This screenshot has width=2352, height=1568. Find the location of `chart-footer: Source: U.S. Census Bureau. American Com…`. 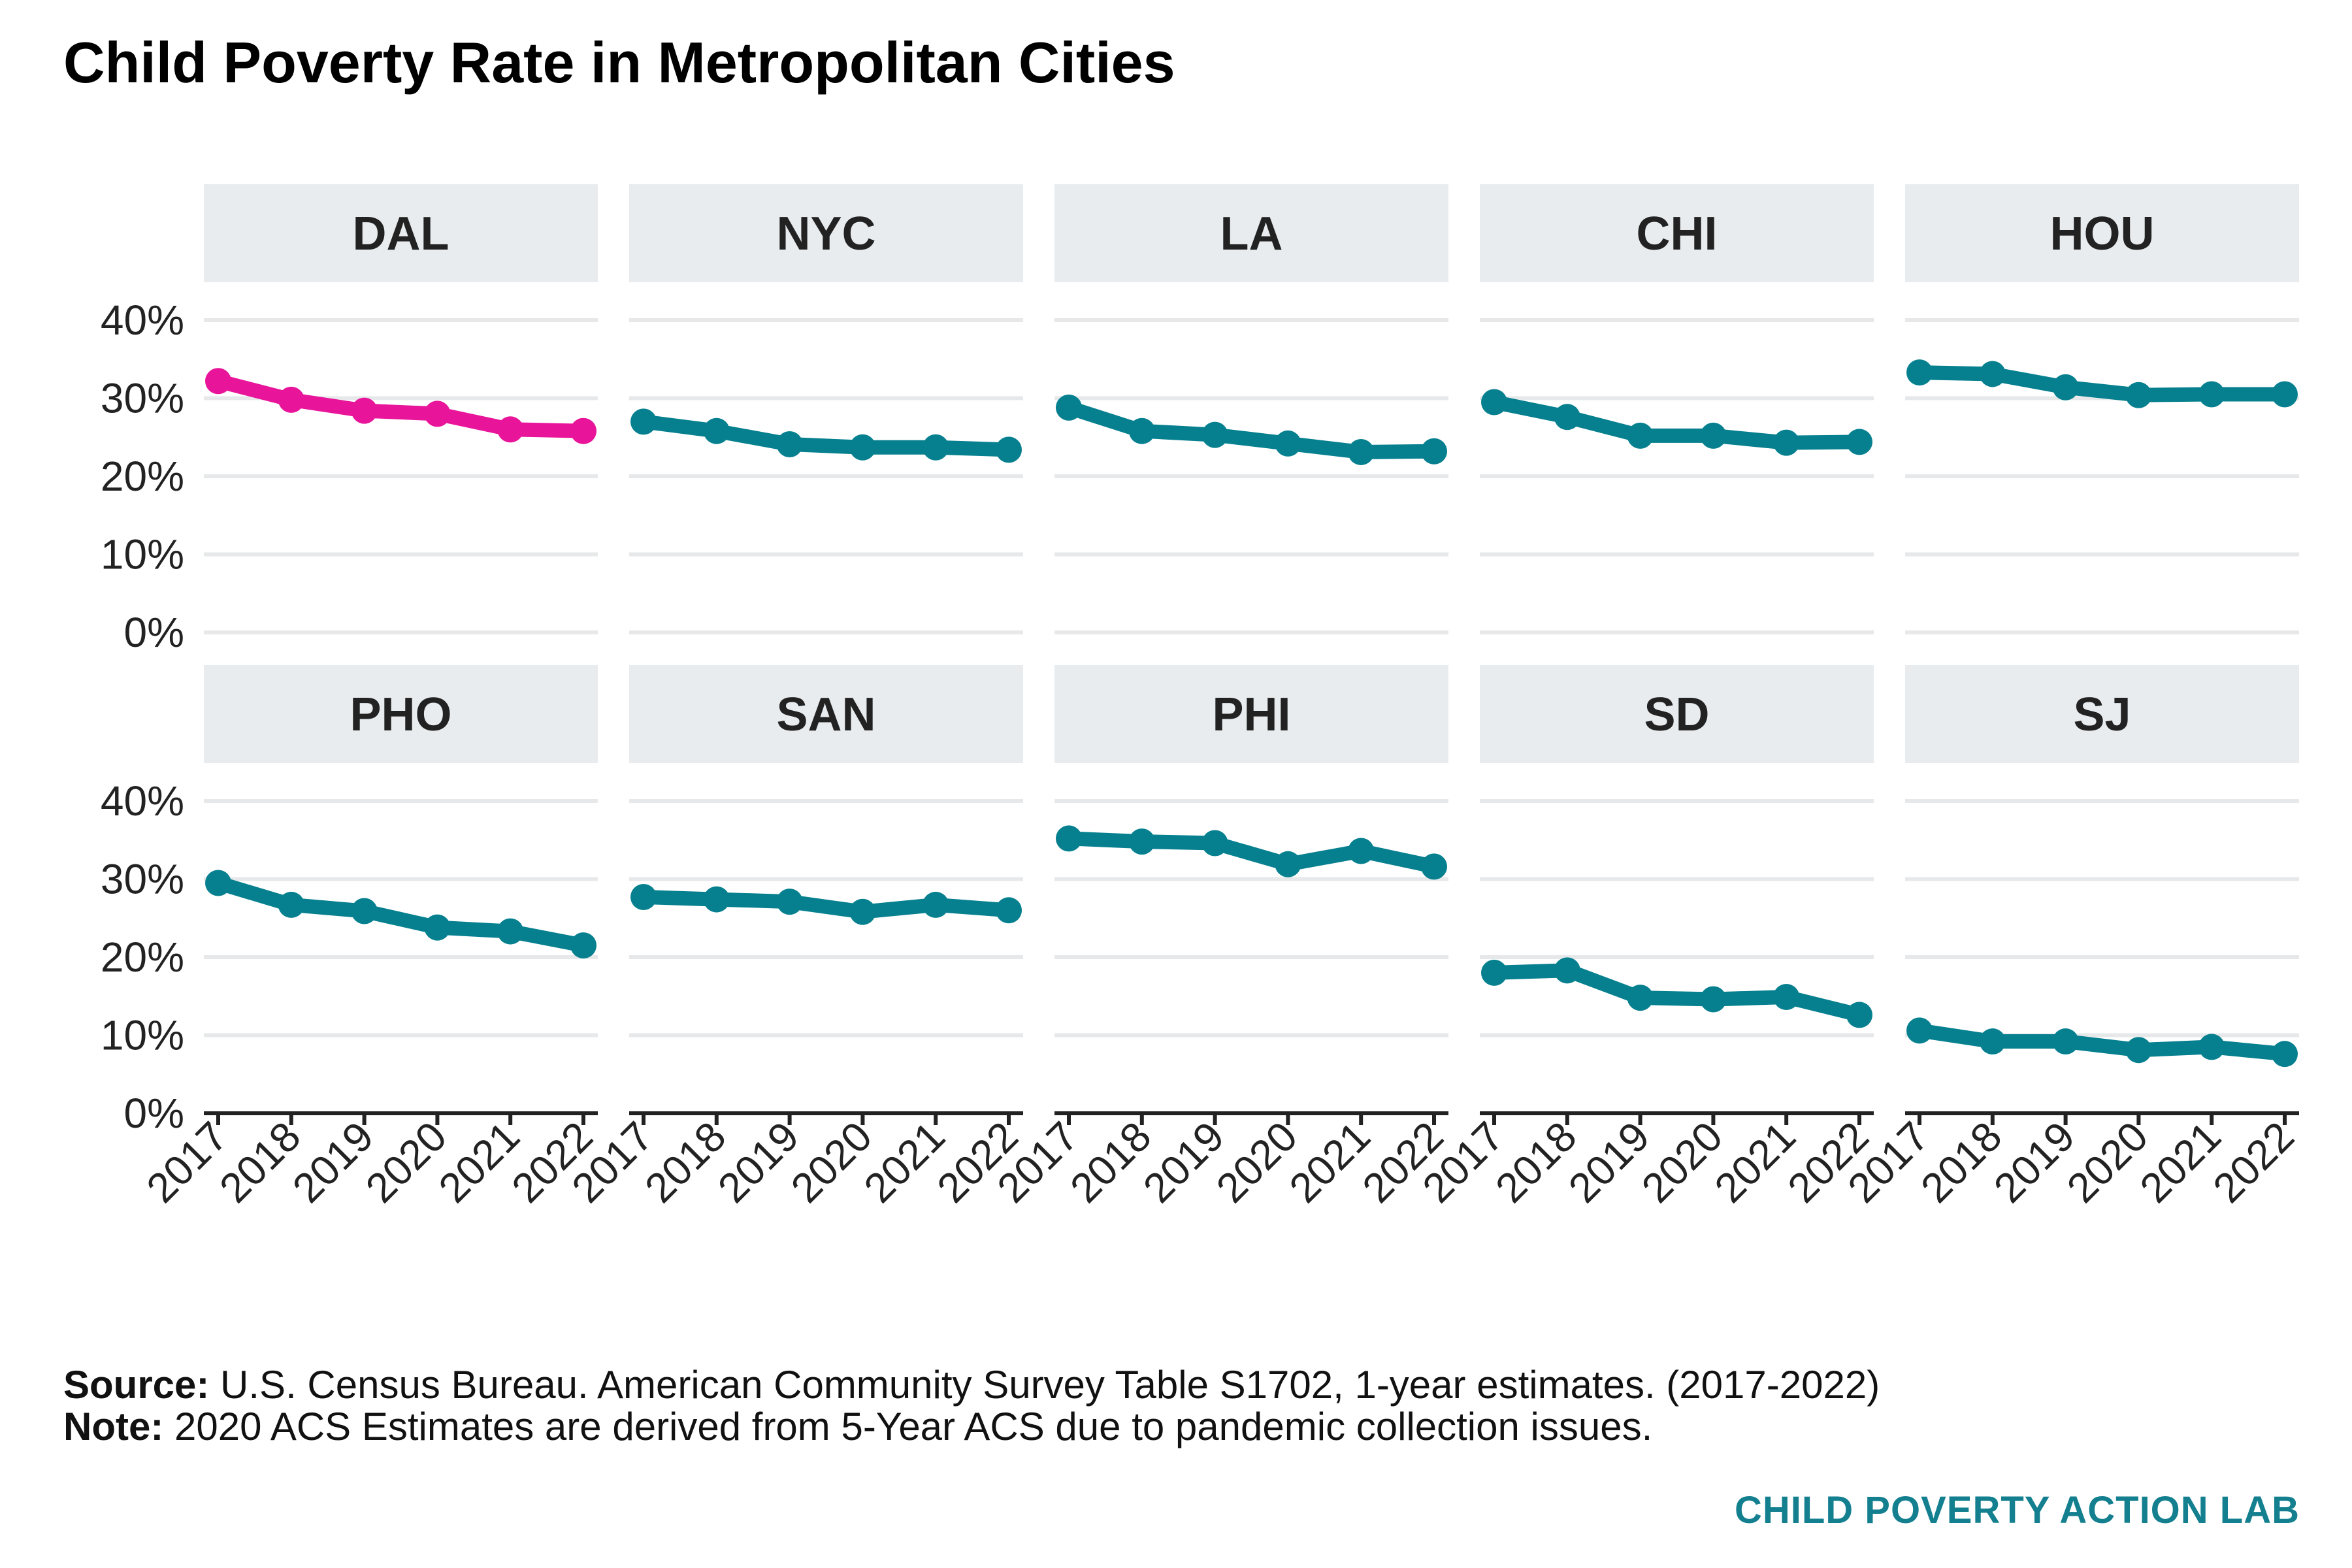

chart-footer: Source: U.S. Census Bureau. American Com… is located at coordinates (971, 1406).